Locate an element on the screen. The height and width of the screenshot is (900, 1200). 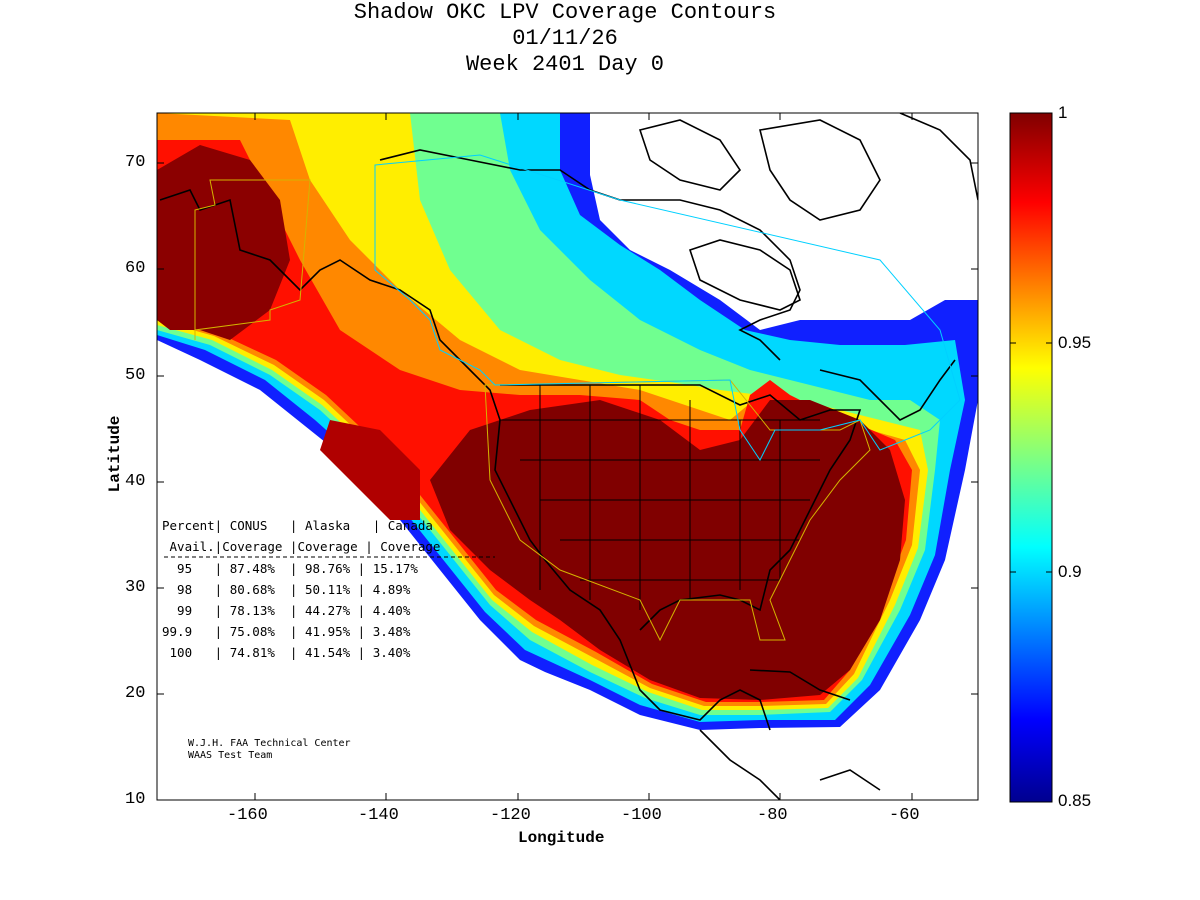
coverage-table-row: 95 | 87.48% | 98.76% | 15.17% is located at coordinates (290, 568).